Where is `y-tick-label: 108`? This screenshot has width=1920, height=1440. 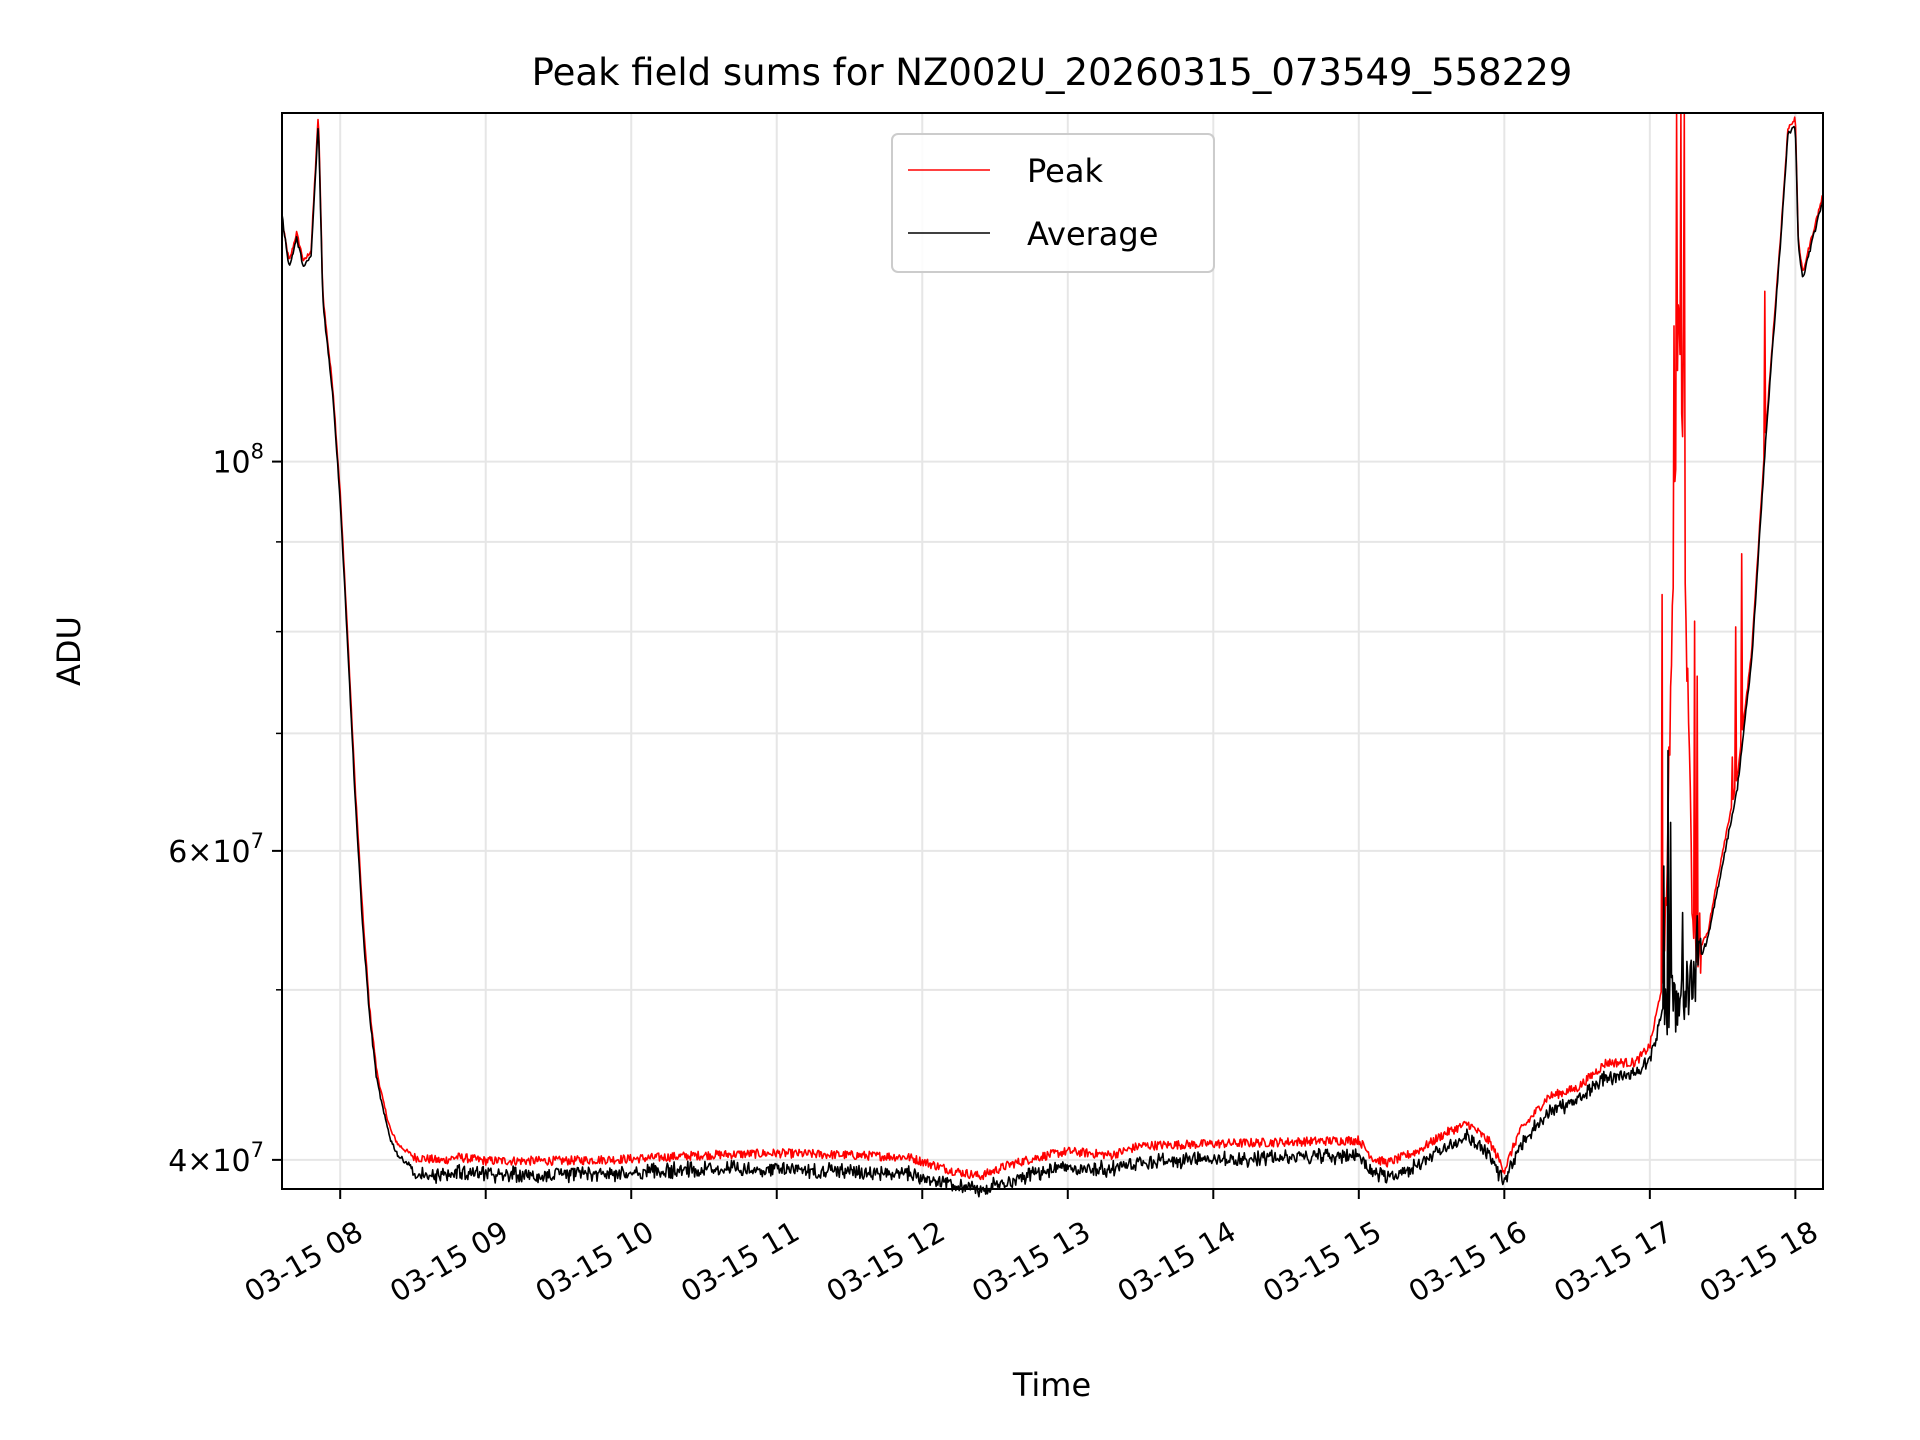 y-tick-label: 108 is located at coordinates (238, 460).